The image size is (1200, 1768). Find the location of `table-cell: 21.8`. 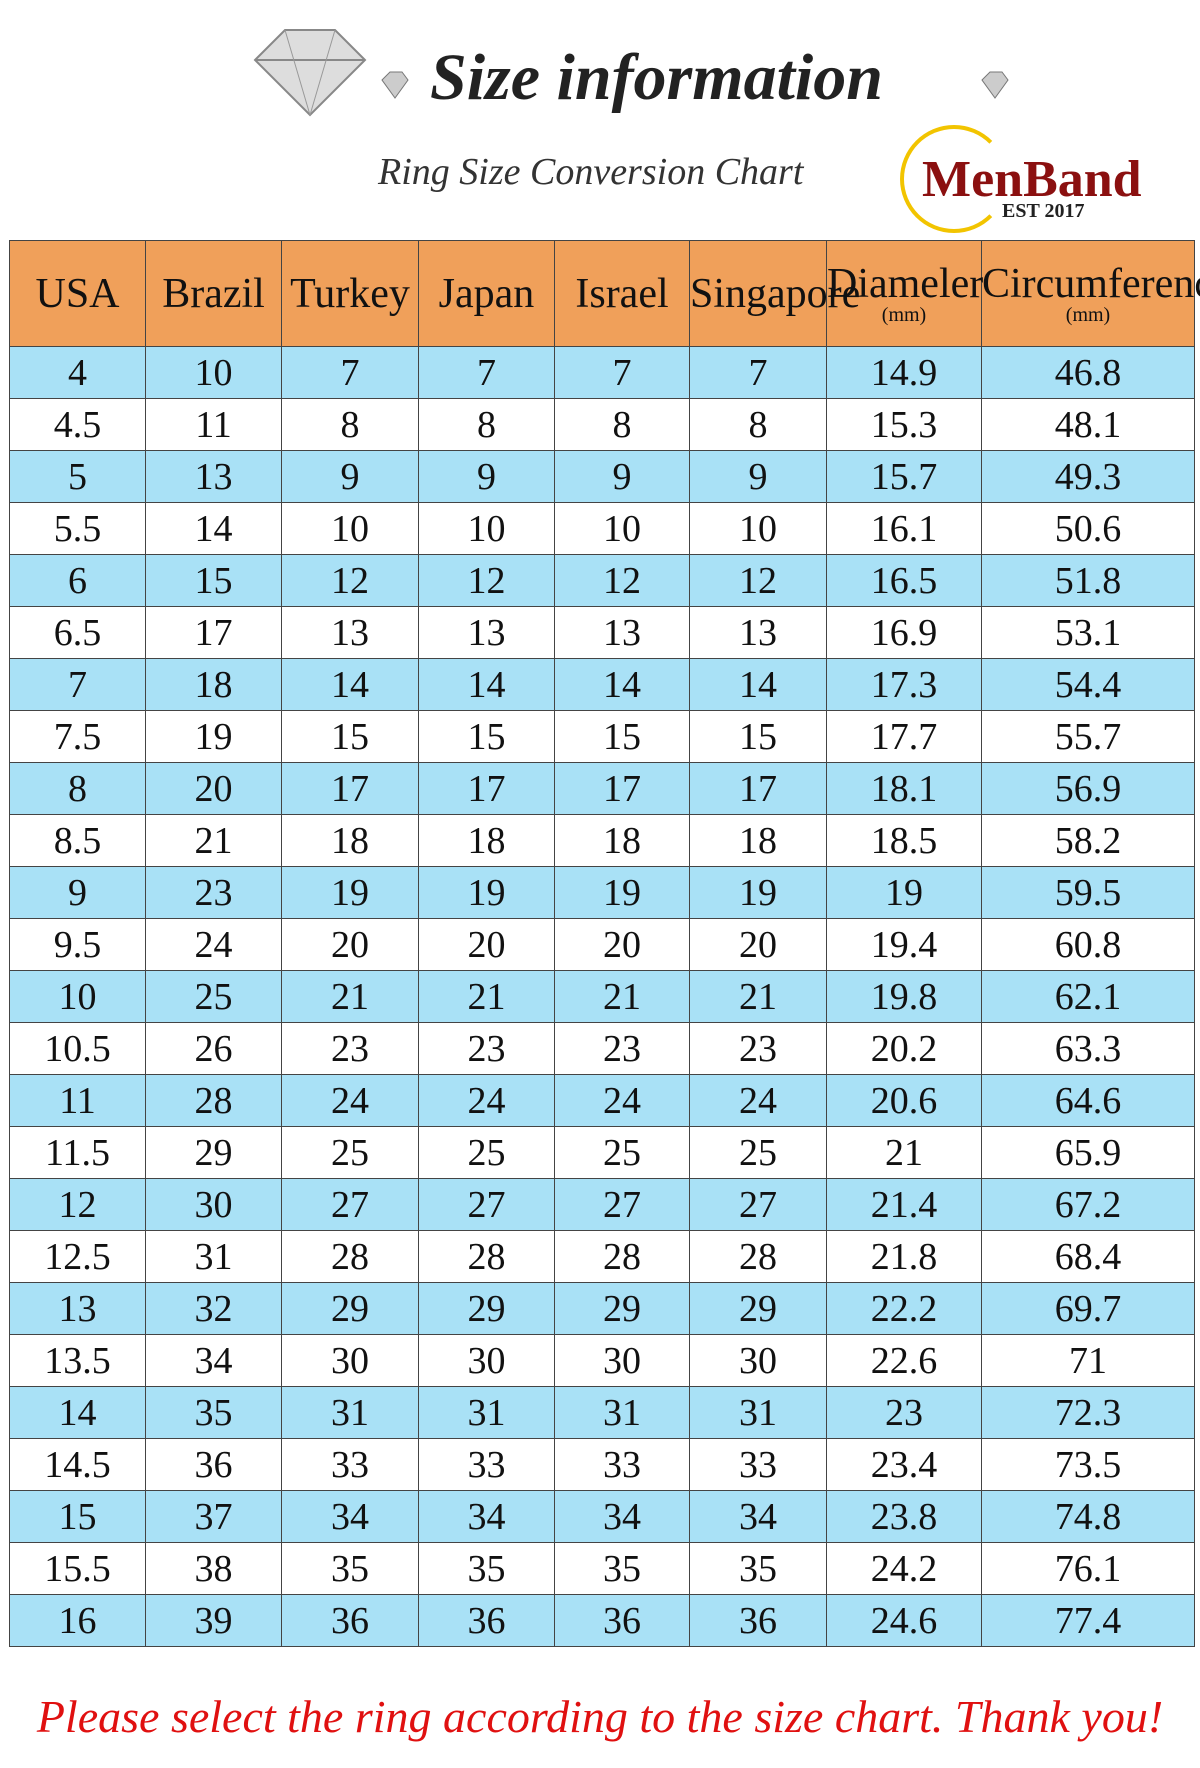

table-cell: 21.8 is located at coordinates (904, 1256).